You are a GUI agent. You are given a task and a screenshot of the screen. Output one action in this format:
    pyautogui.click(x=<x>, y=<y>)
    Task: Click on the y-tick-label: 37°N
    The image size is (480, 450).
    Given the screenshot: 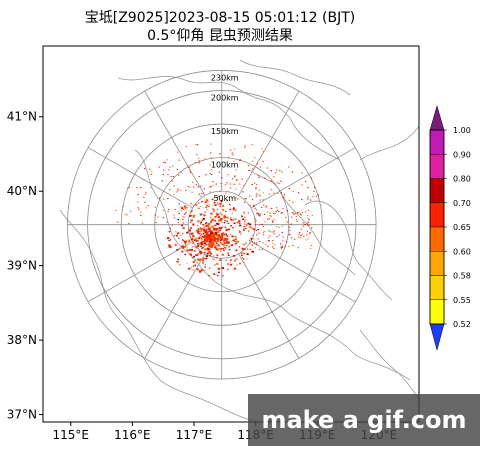 What is the action you would take?
    pyautogui.click(x=22, y=415)
    